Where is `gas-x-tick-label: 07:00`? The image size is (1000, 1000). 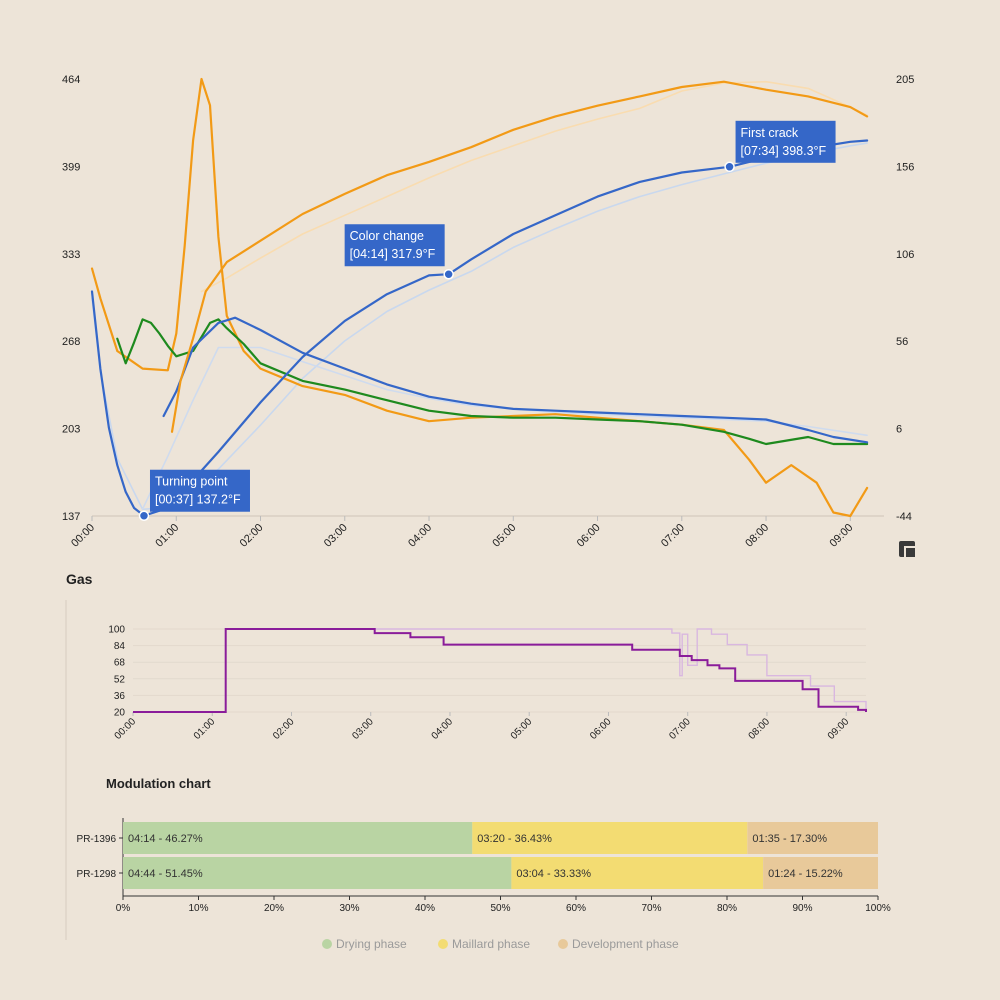 gas-x-tick-label: 07:00 is located at coordinates (680, 729).